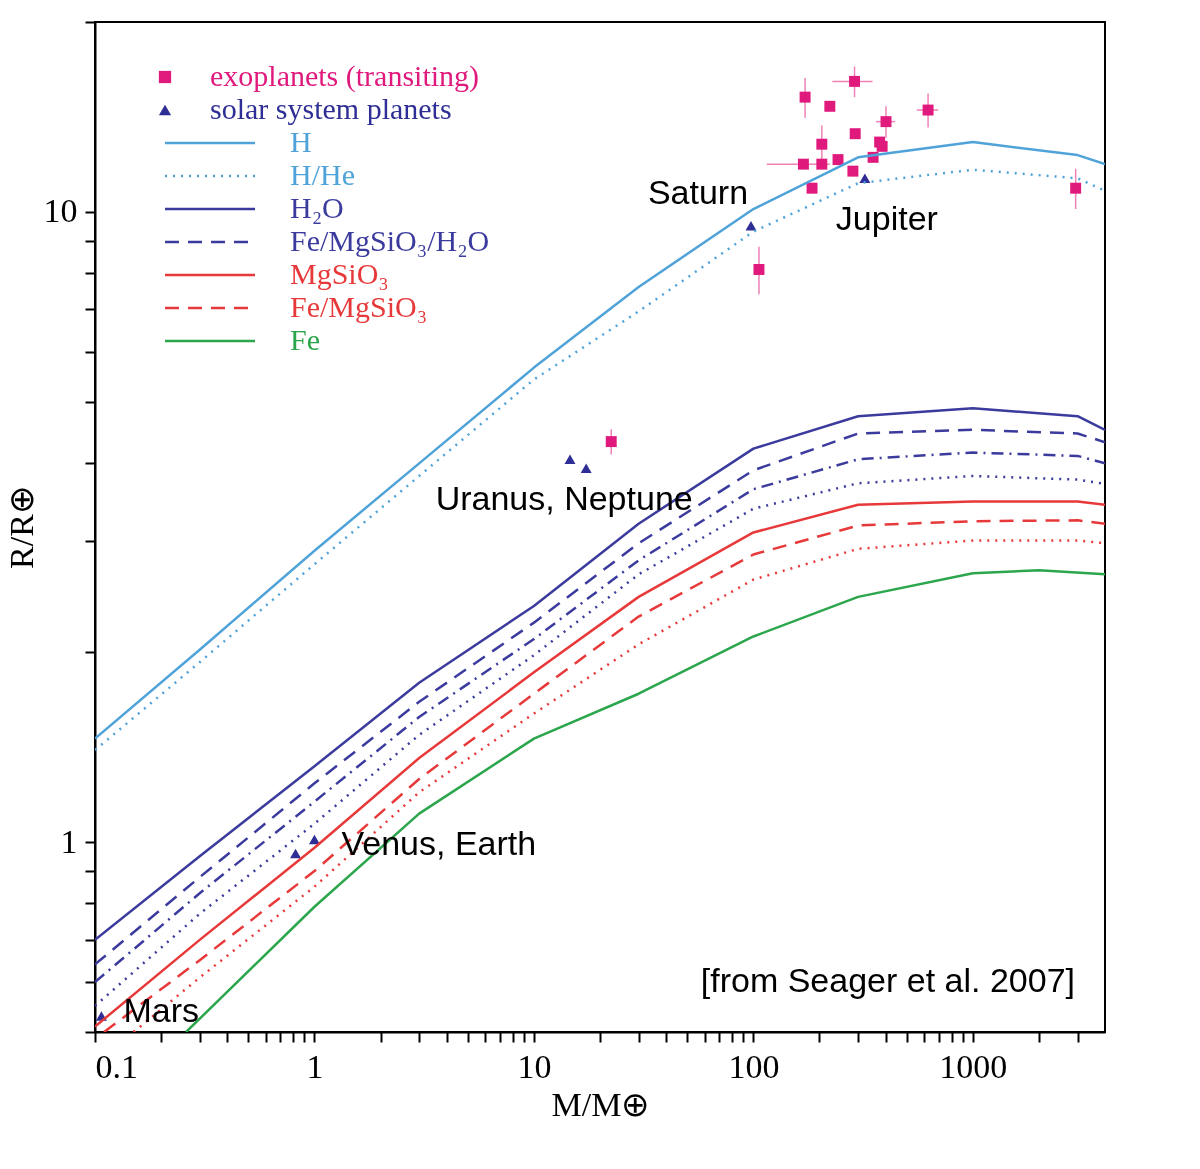 The image size is (1200, 1169). I want to click on x-tick-label: 1000, so click(973, 1066).